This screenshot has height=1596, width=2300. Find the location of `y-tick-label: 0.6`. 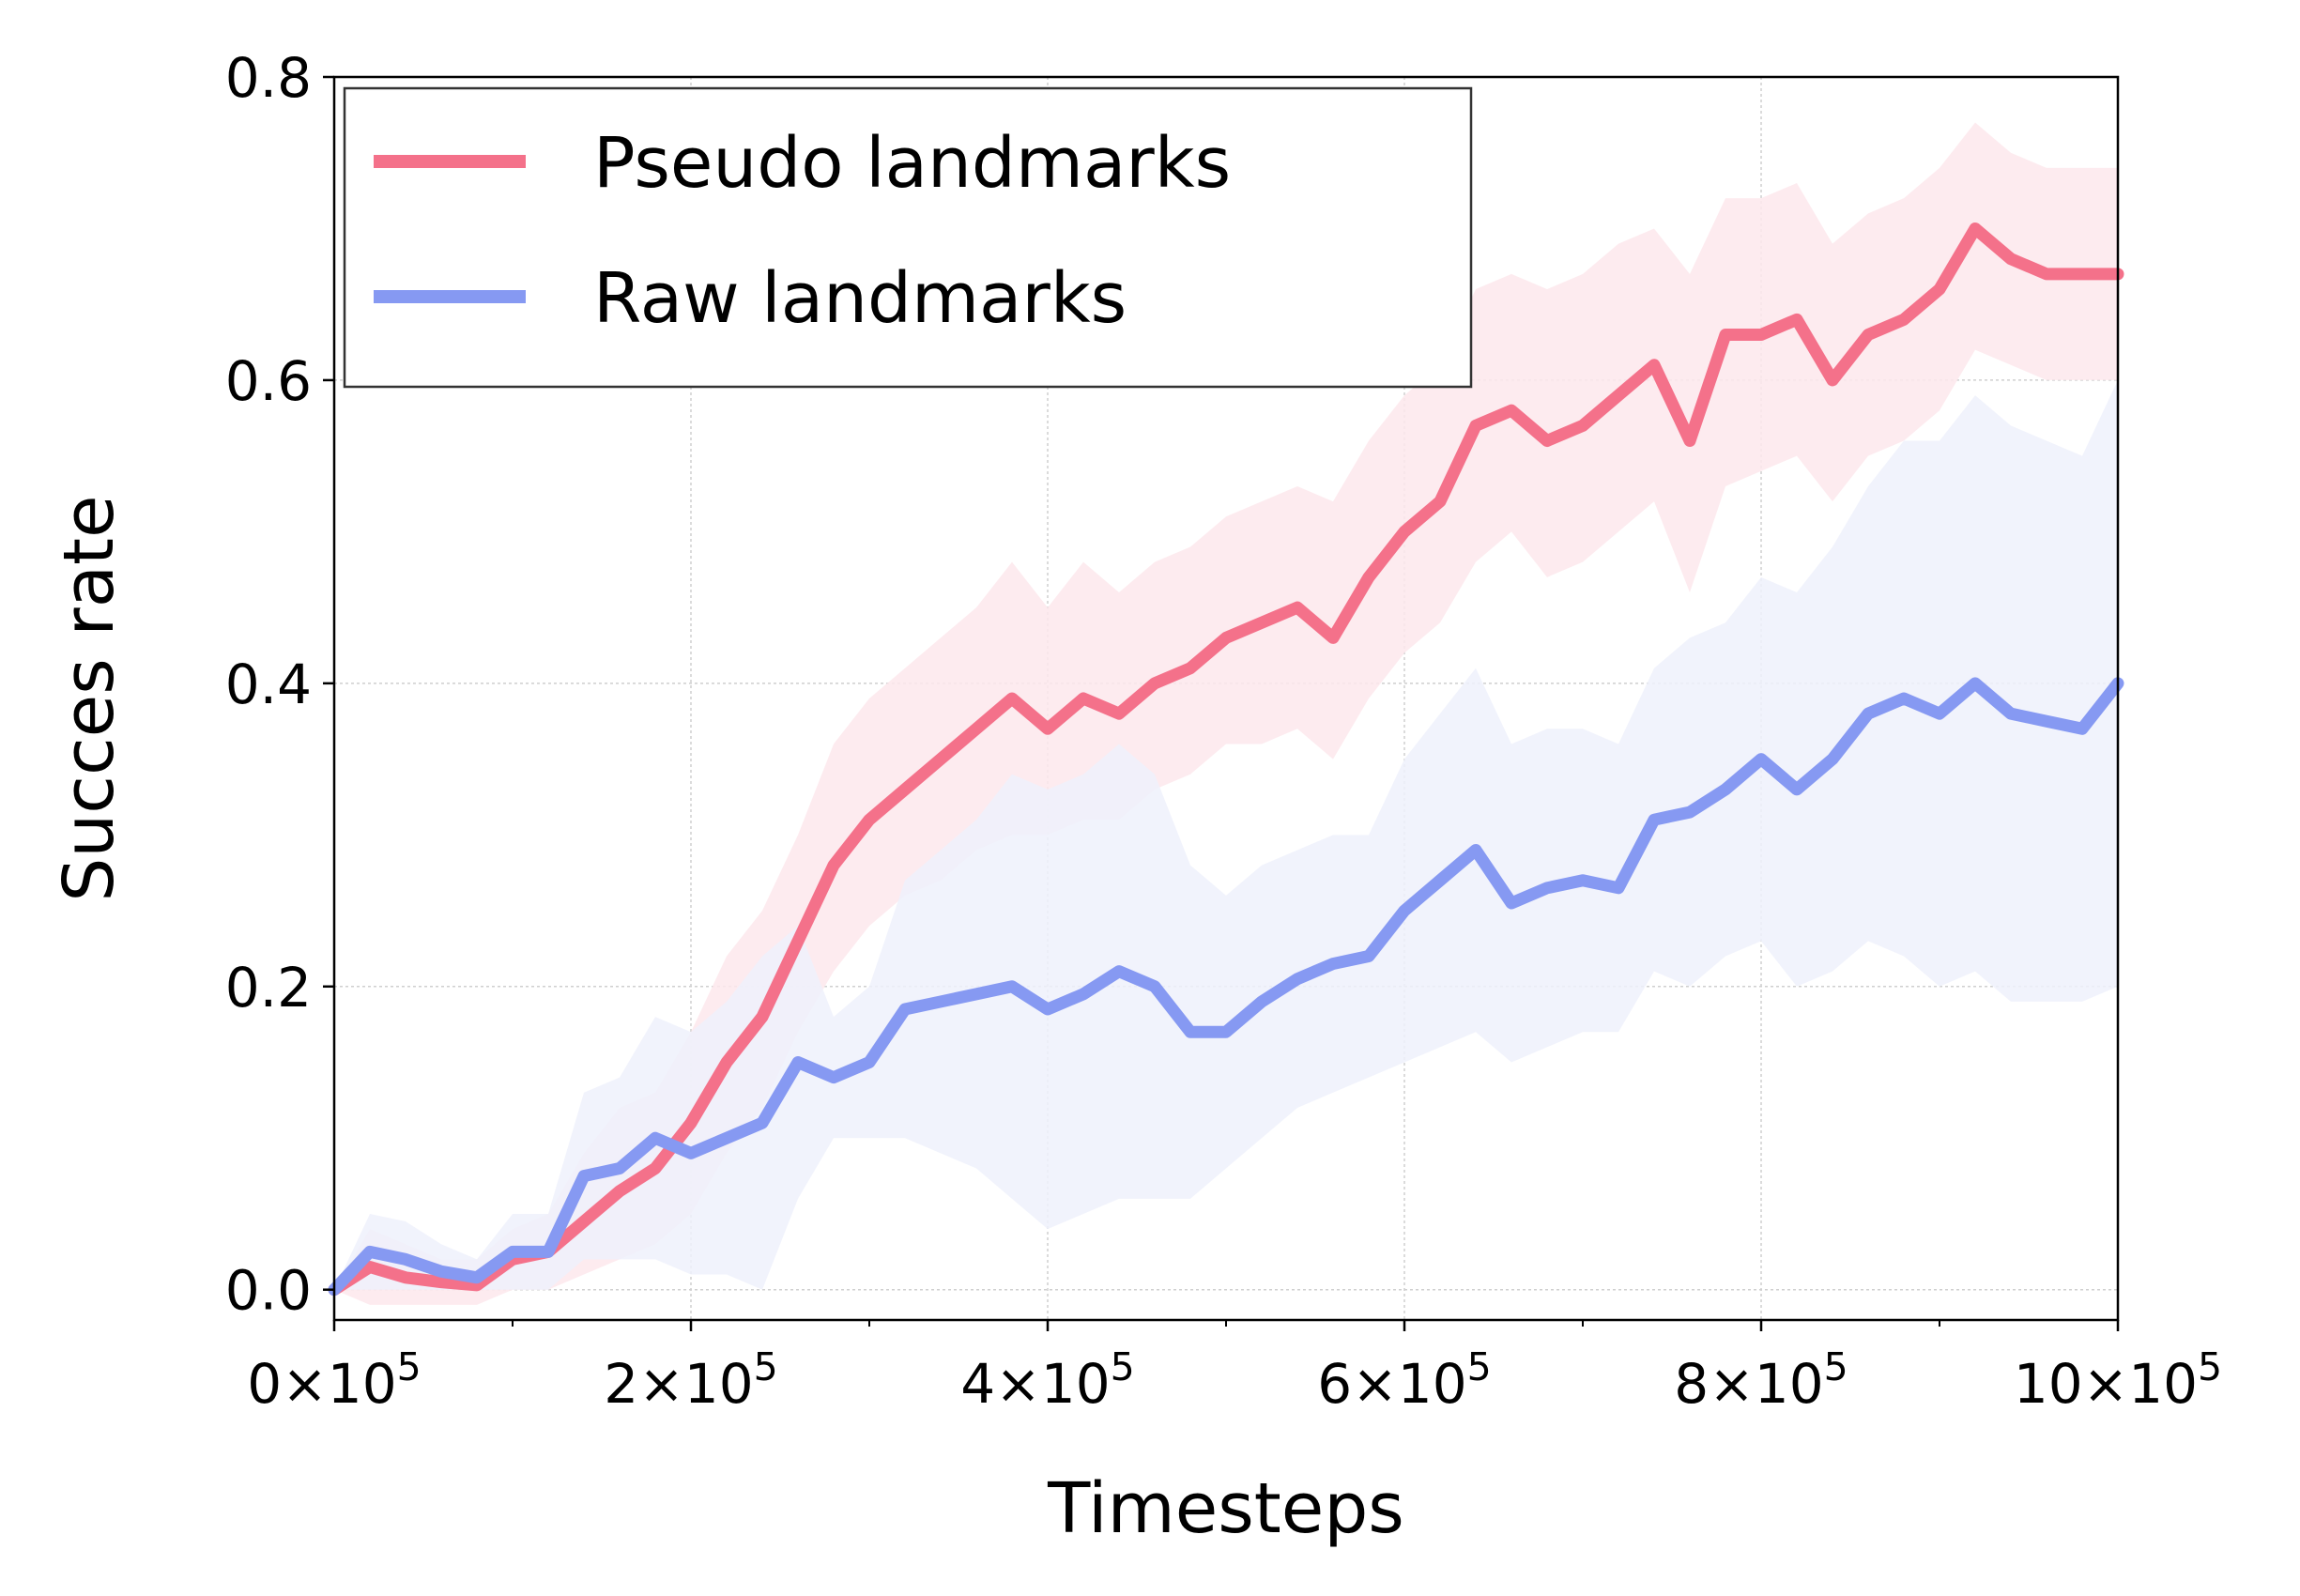

y-tick-label: 0.6 is located at coordinates (269, 381).